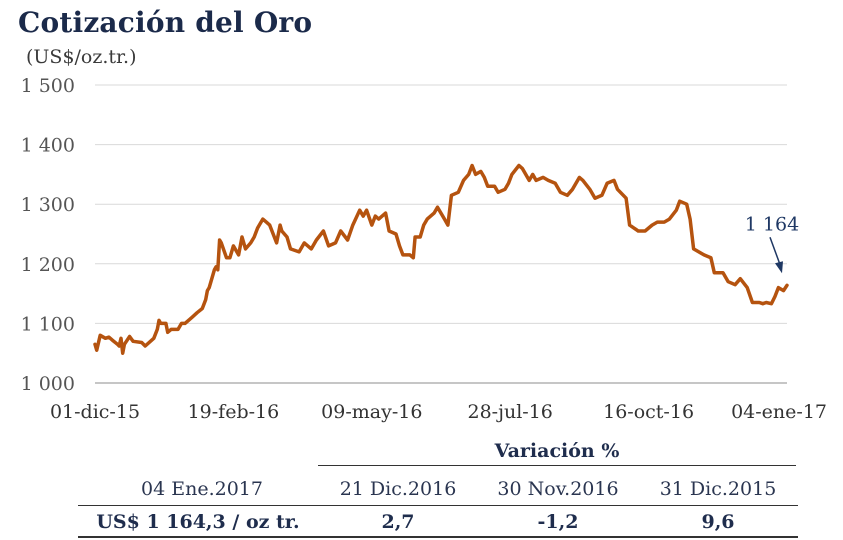 This screenshot has height=540, width=843. Describe the element at coordinates (48, 384) in the screenshot. I see `y-tick-label: 1 000` at that location.